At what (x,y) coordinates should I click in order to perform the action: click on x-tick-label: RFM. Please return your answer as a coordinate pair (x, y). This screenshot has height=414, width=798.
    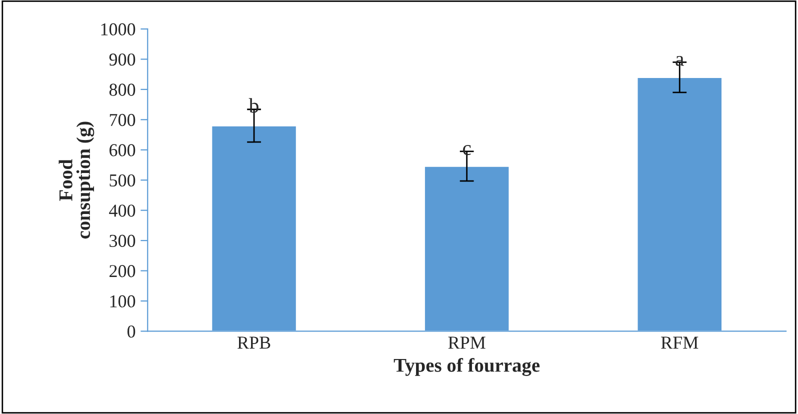
    Looking at the image, I should click on (679, 342).